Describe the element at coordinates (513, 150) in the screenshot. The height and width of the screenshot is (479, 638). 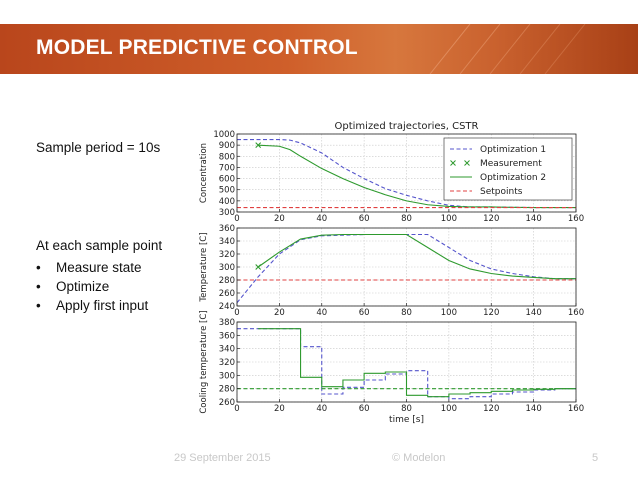
I see `legend-label: Optimization 1` at that location.